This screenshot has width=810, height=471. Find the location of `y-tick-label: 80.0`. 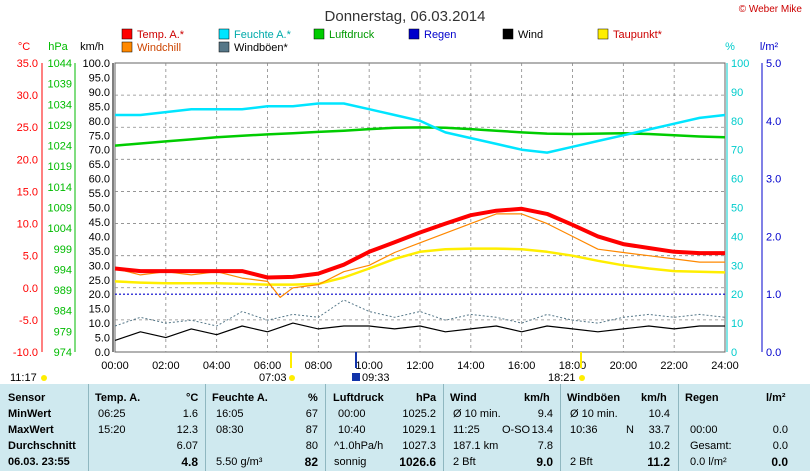

y-tick-label: 80.0 is located at coordinates (99, 122).